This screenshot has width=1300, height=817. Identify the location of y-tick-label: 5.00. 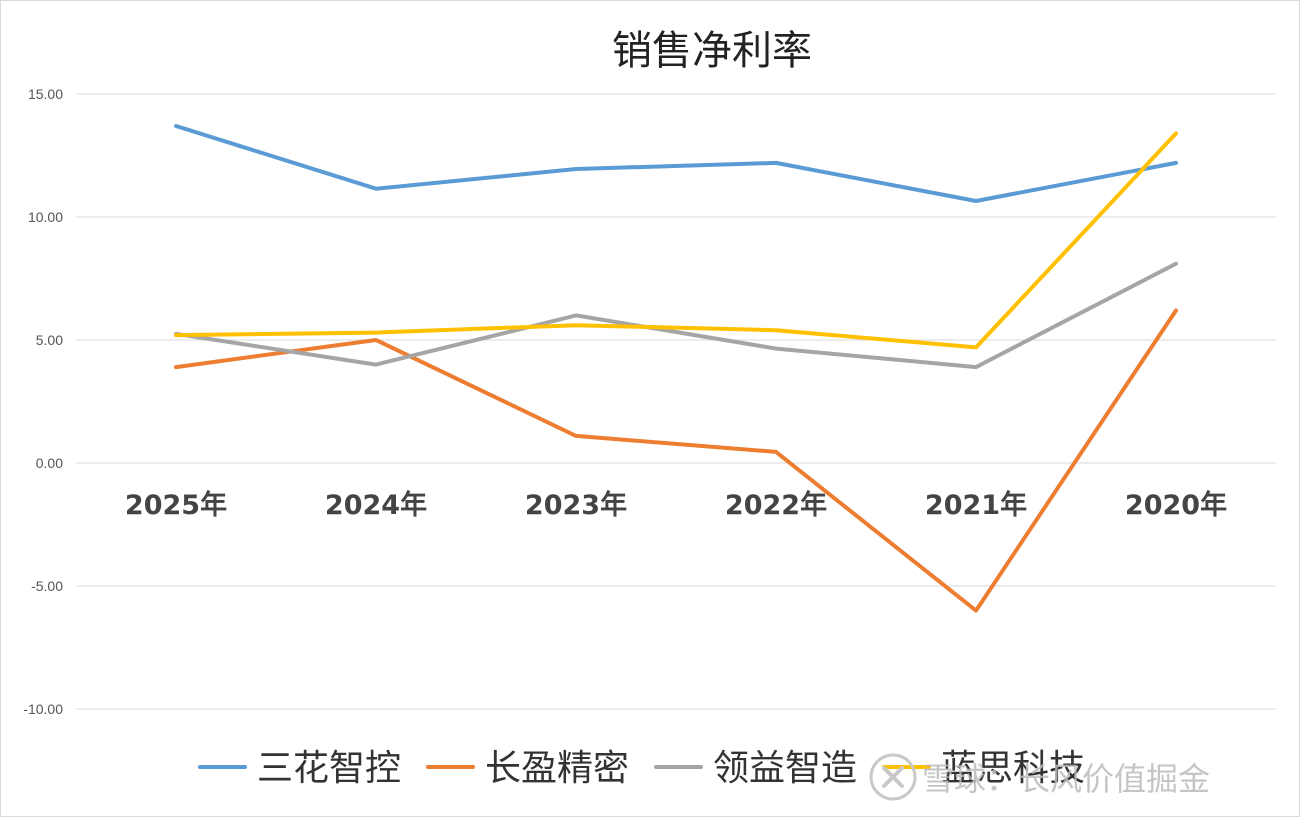
(49, 340).